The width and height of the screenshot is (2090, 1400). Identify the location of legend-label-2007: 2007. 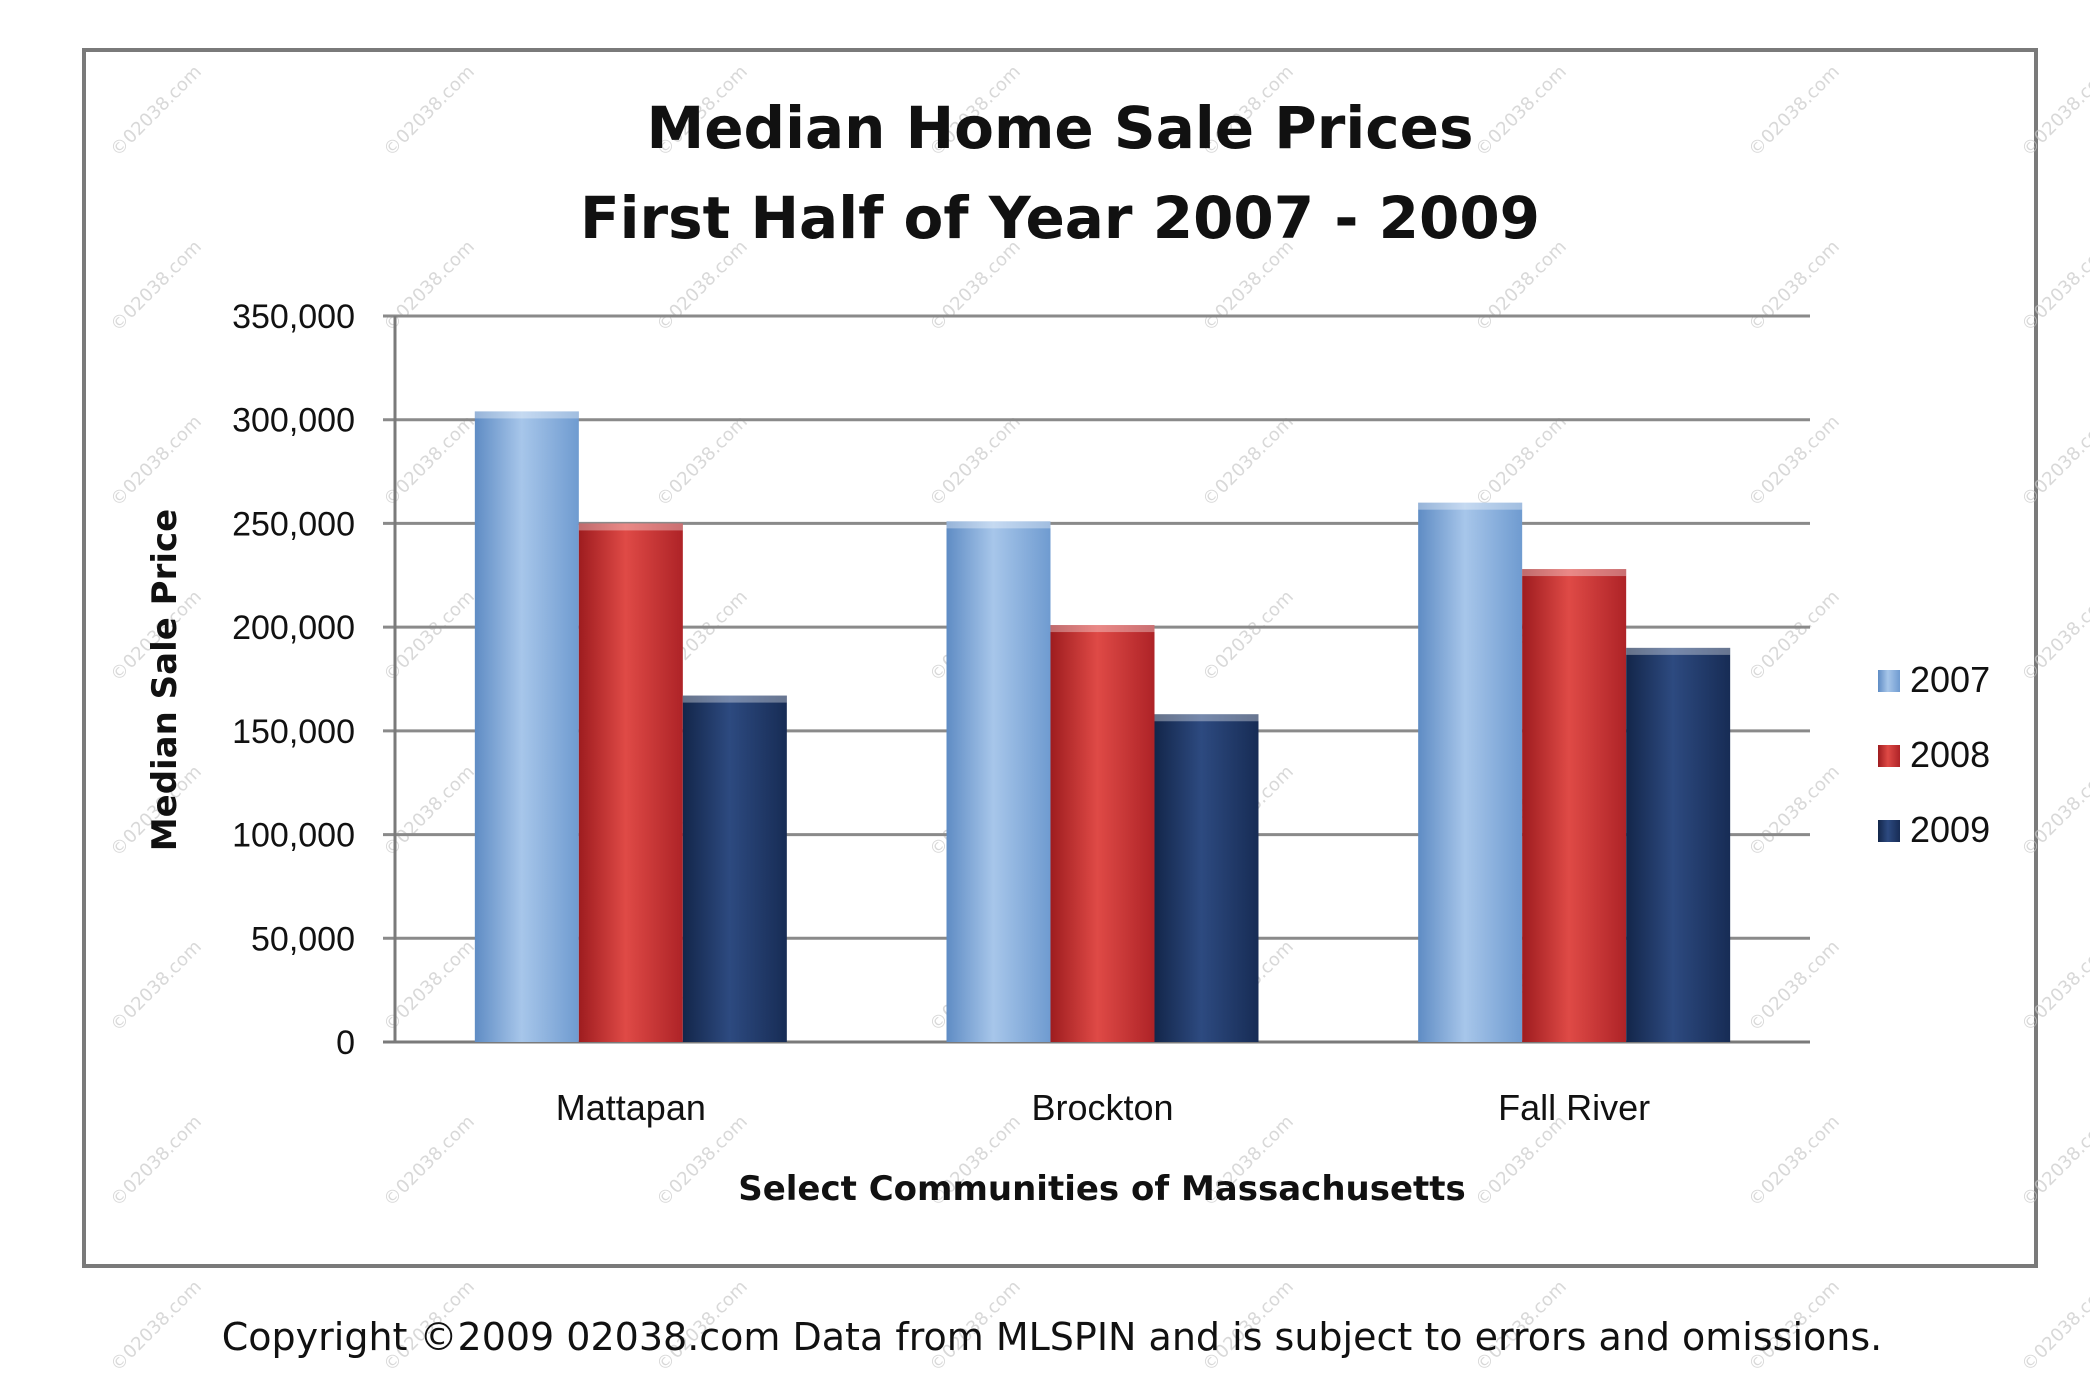
(1950, 679).